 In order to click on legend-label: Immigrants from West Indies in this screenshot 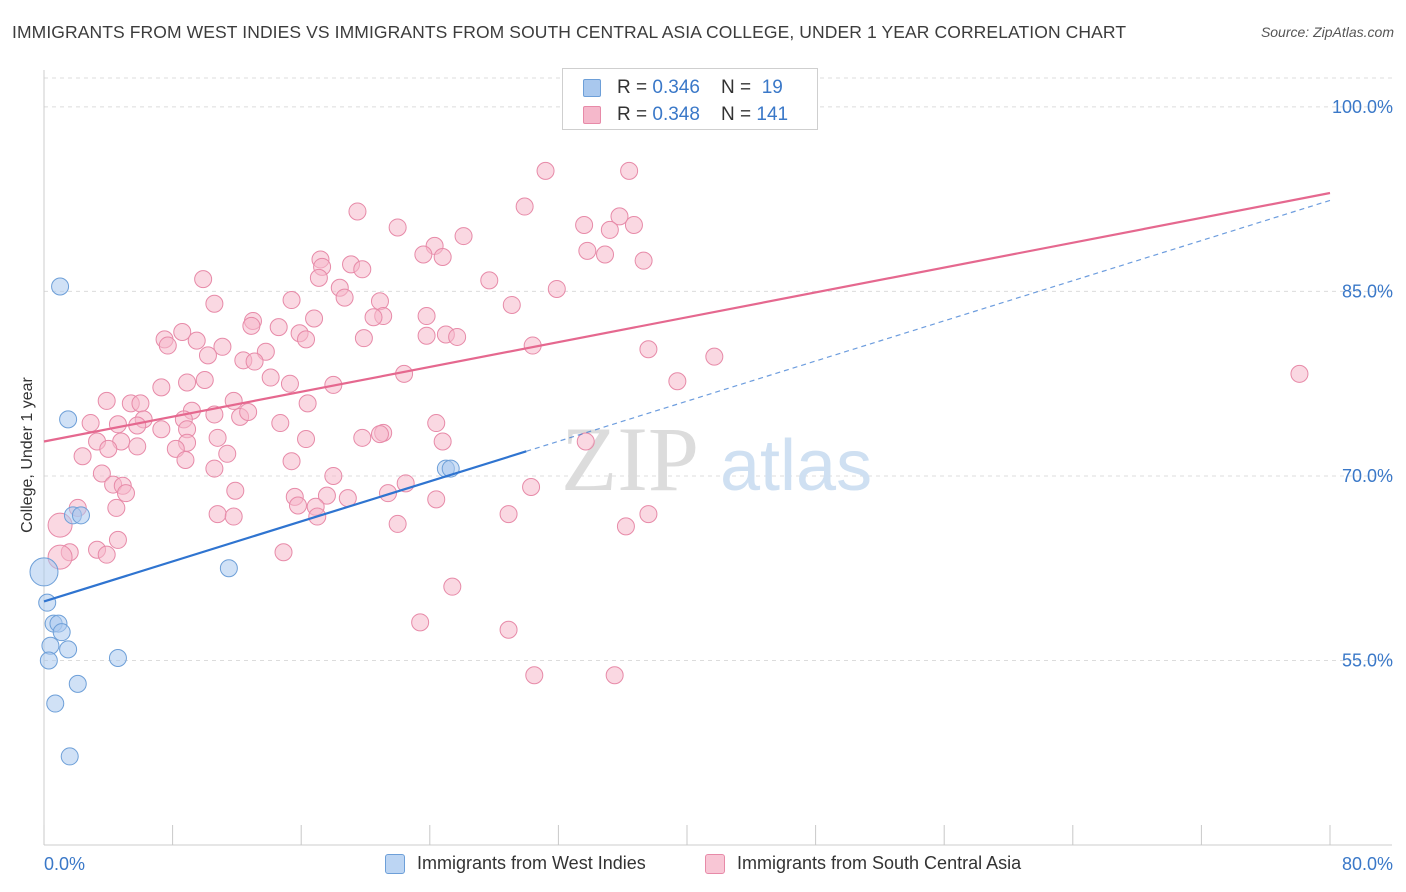, I will do `click(531, 863)`.